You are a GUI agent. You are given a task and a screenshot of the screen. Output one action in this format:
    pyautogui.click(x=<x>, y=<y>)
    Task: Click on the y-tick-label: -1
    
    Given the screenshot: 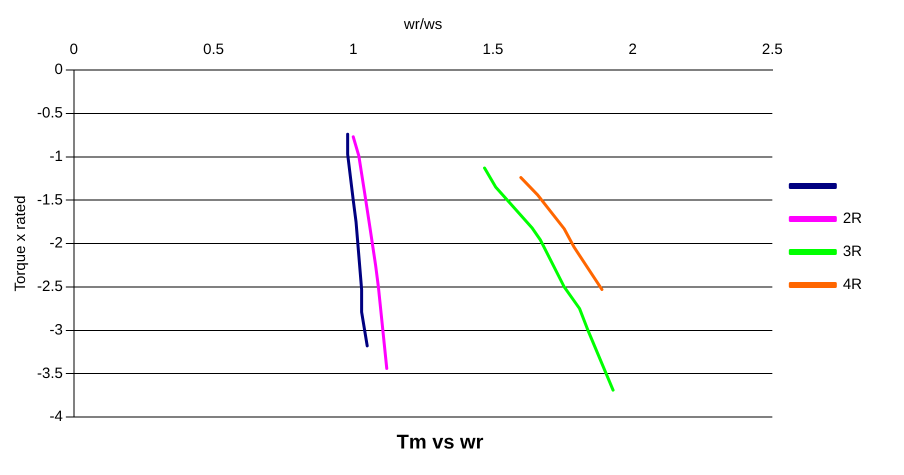 What is the action you would take?
    pyautogui.click(x=56, y=156)
    